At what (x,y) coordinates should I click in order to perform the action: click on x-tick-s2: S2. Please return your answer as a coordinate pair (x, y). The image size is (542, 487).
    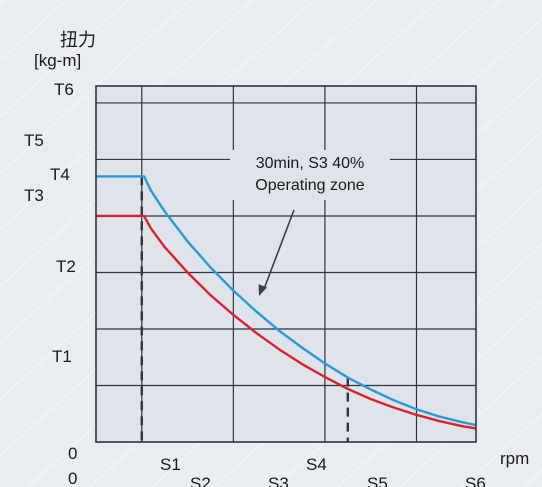
    Looking at the image, I should click on (200, 480).